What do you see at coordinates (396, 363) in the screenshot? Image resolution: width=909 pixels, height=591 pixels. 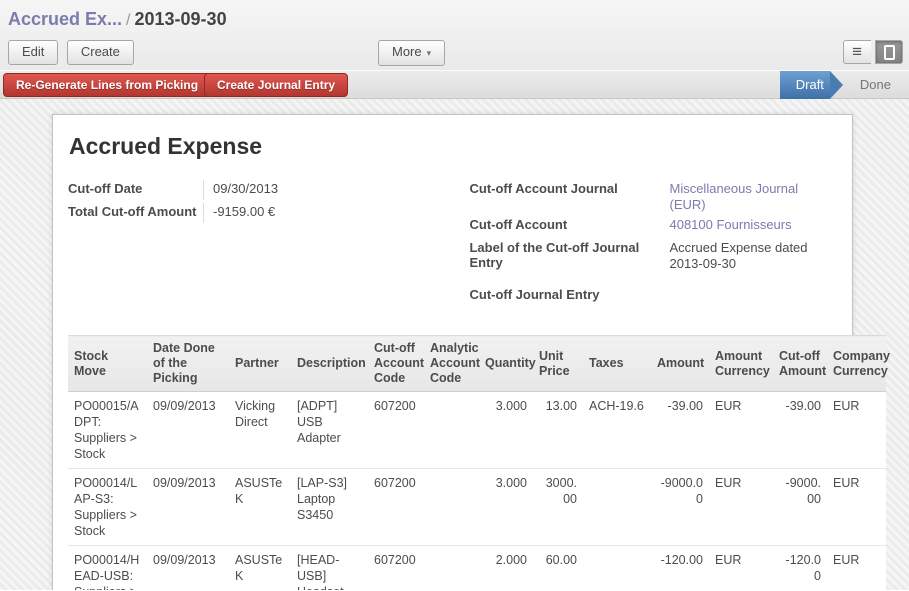 I see `col-cutoff-account-code: Cut-off Account Code` at bounding box center [396, 363].